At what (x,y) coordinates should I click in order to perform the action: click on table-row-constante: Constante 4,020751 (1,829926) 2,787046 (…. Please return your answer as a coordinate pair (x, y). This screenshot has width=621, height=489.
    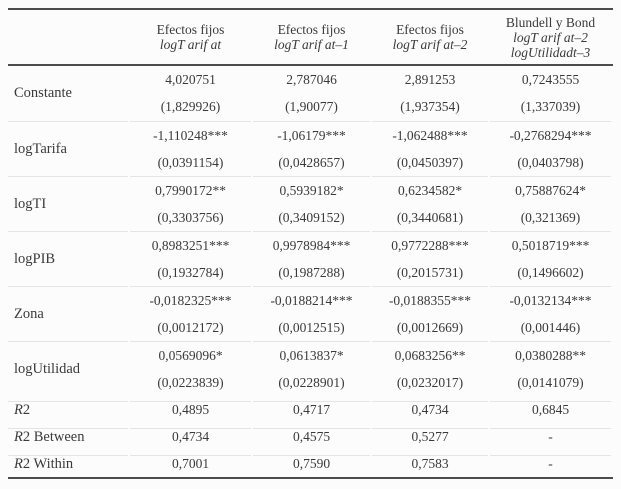
    Looking at the image, I should click on (310, 93).